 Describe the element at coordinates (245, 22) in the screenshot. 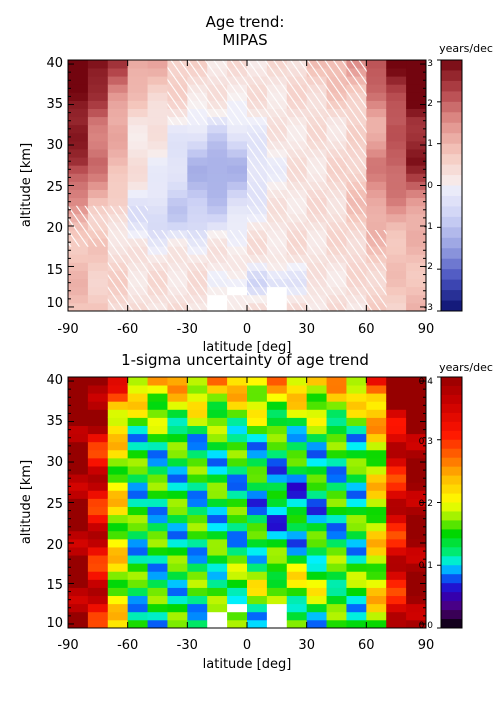

I see `top-title: Age trend:` at that location.